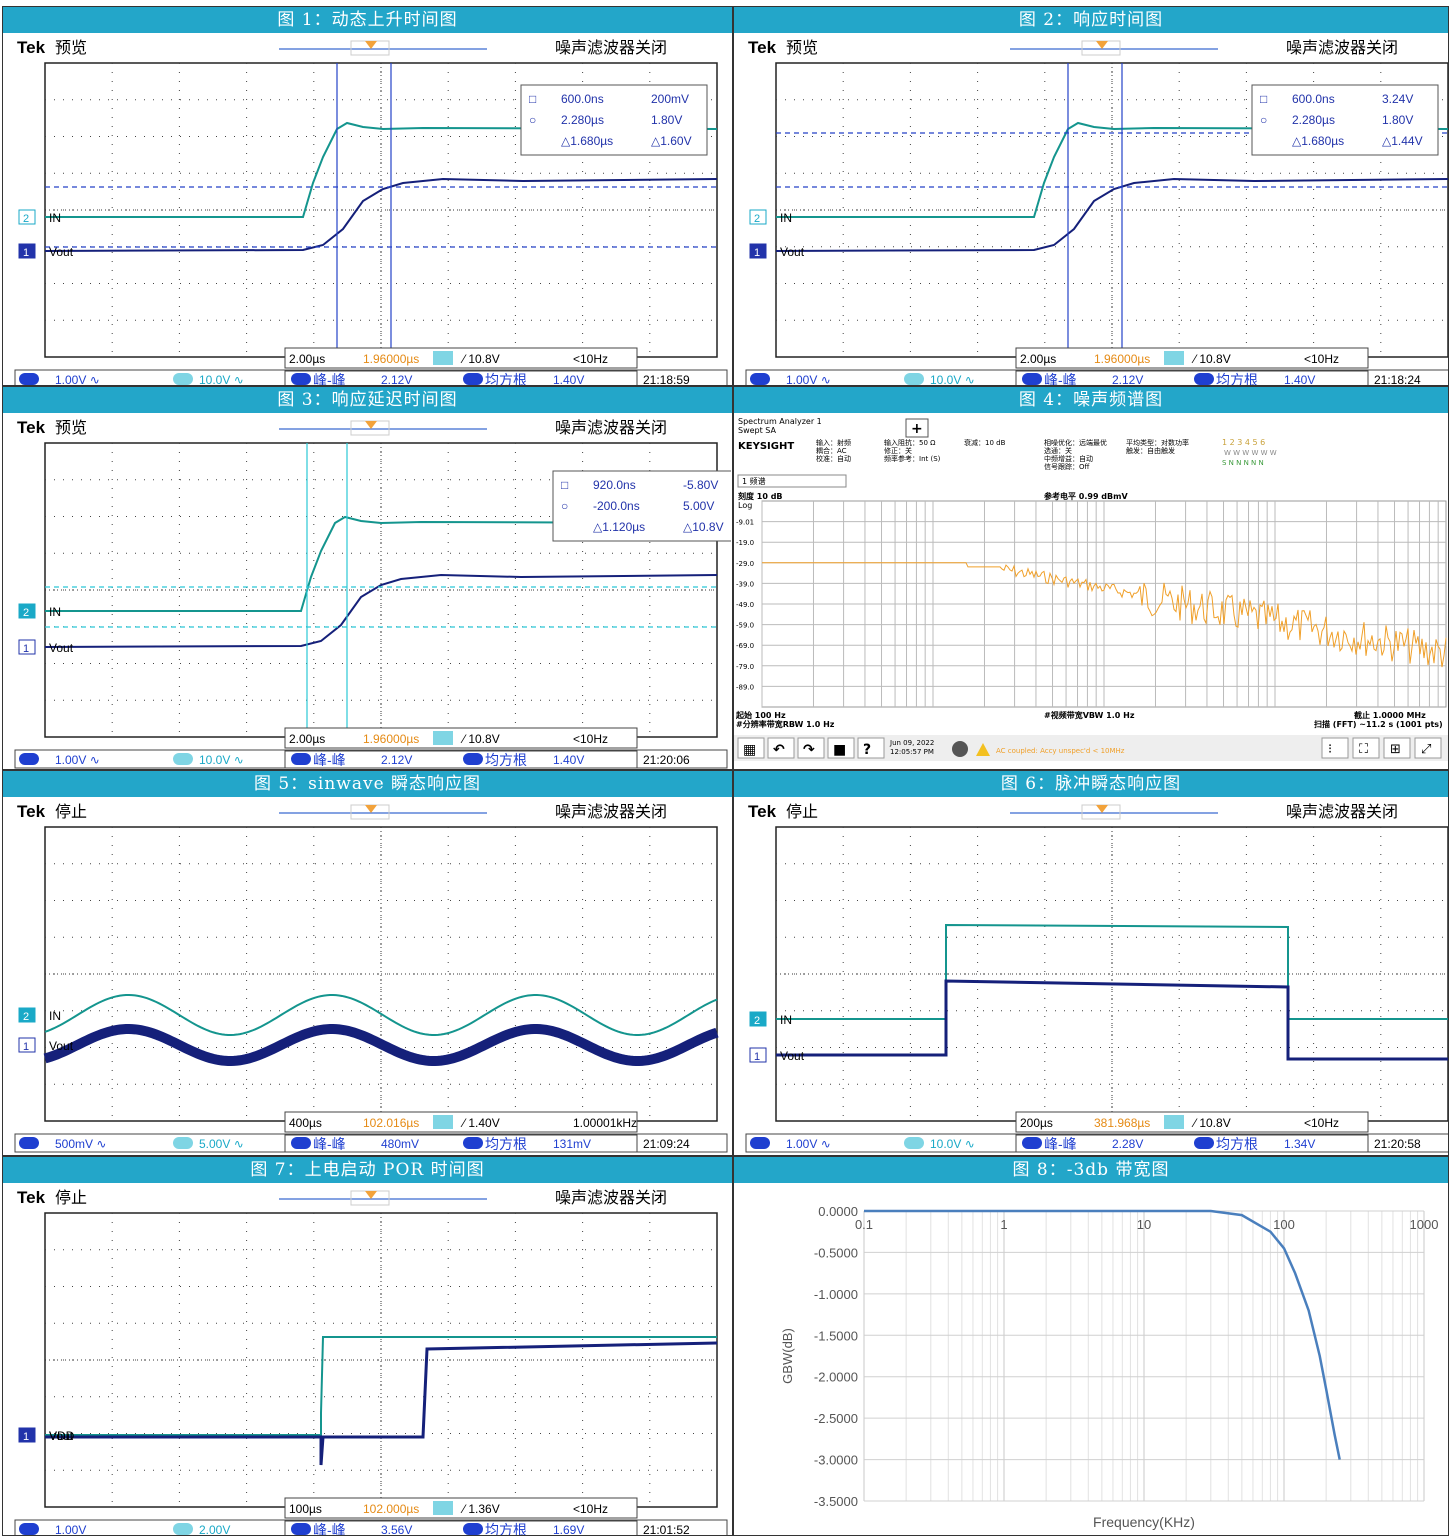 The width and height of the screenshot is (1453, 1536). Describe the element at coordinates (1096, 1143) in the screenshot. I see `measurement-bar: 1.00V ∿ 10.0V ∿ 峰-峰 2.28V 均方根 1.34V 21:20:58` at that location.